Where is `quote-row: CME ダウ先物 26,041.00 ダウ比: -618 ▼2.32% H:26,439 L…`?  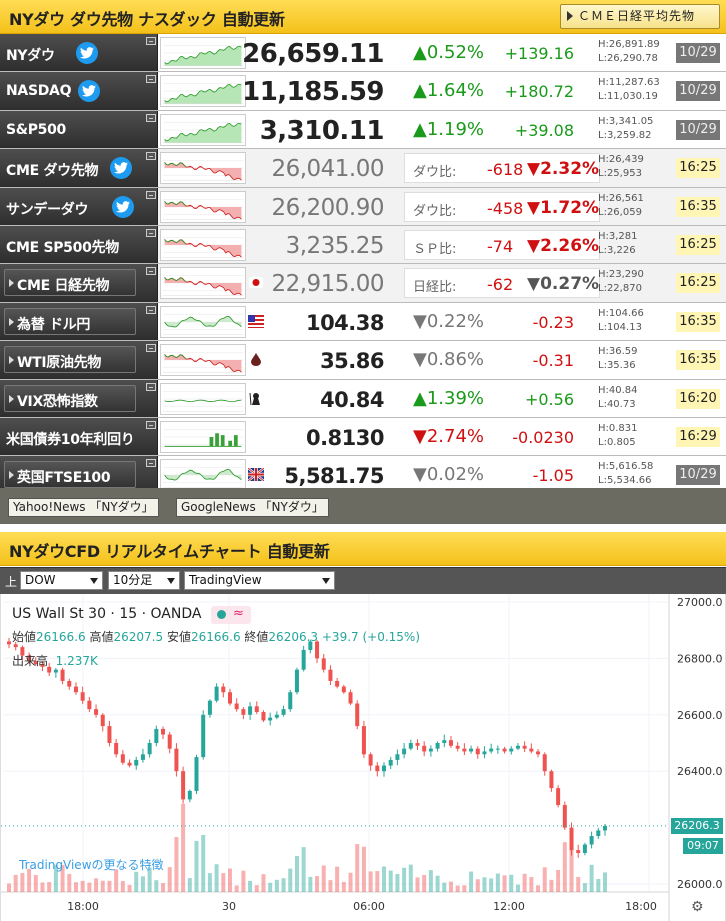 quote-row: CME ダウ先物 26,041.00 ダウ比: -618 ▼2.32% H:26,439 L… is located at coordinates (363, 168).